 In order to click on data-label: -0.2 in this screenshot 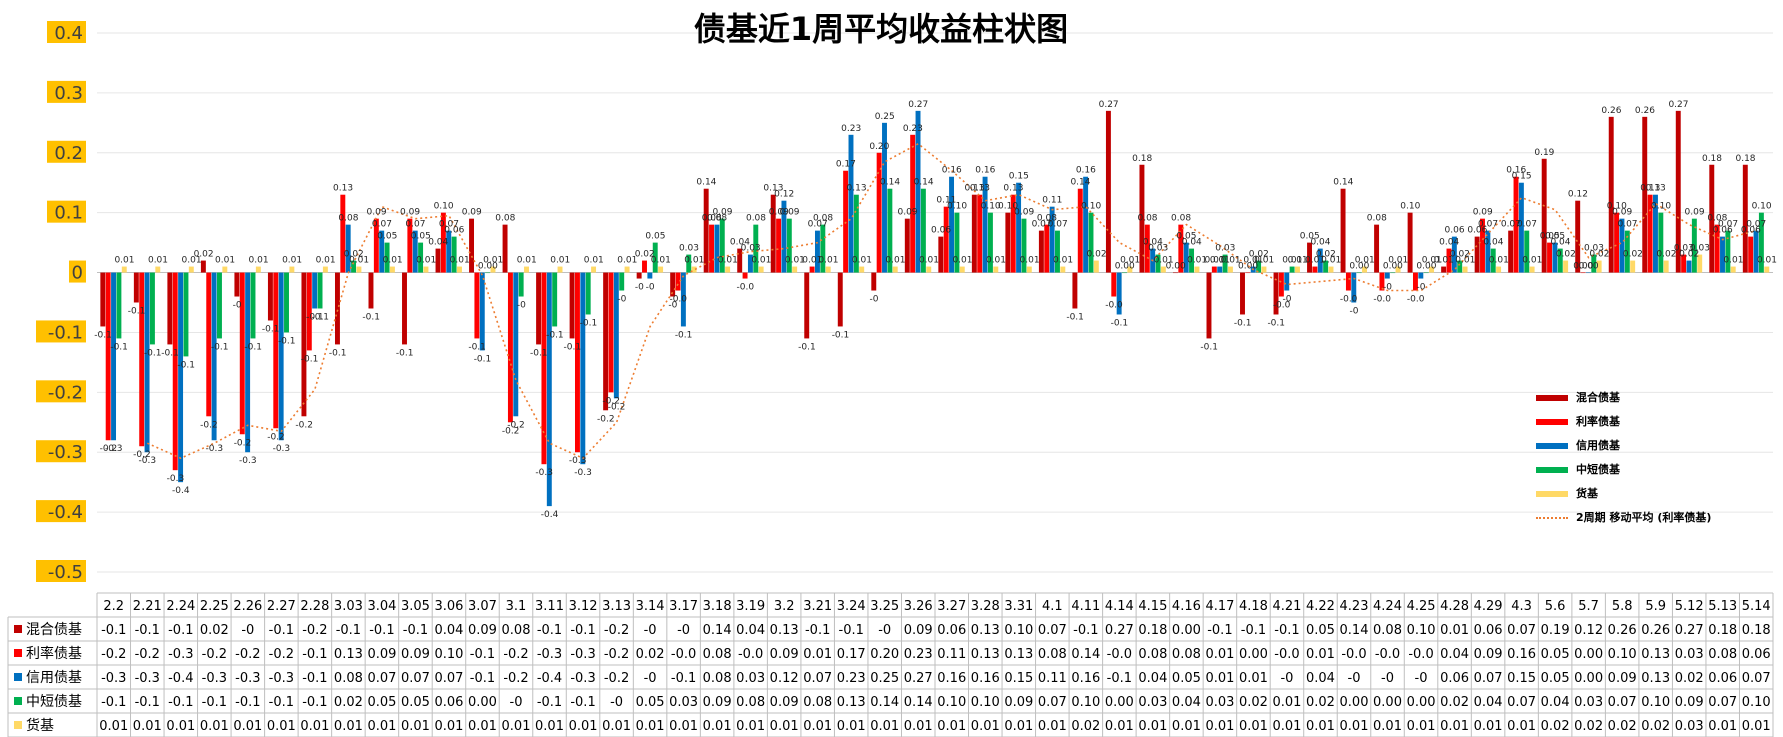, I will do `click(606, 419)`.